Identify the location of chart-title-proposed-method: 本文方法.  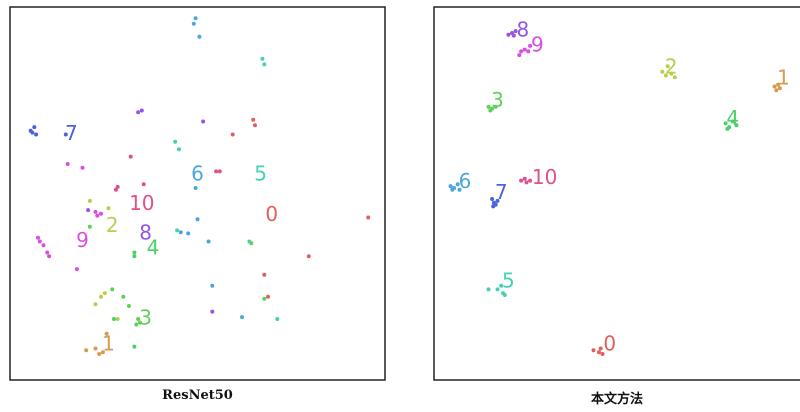
(616, 399).